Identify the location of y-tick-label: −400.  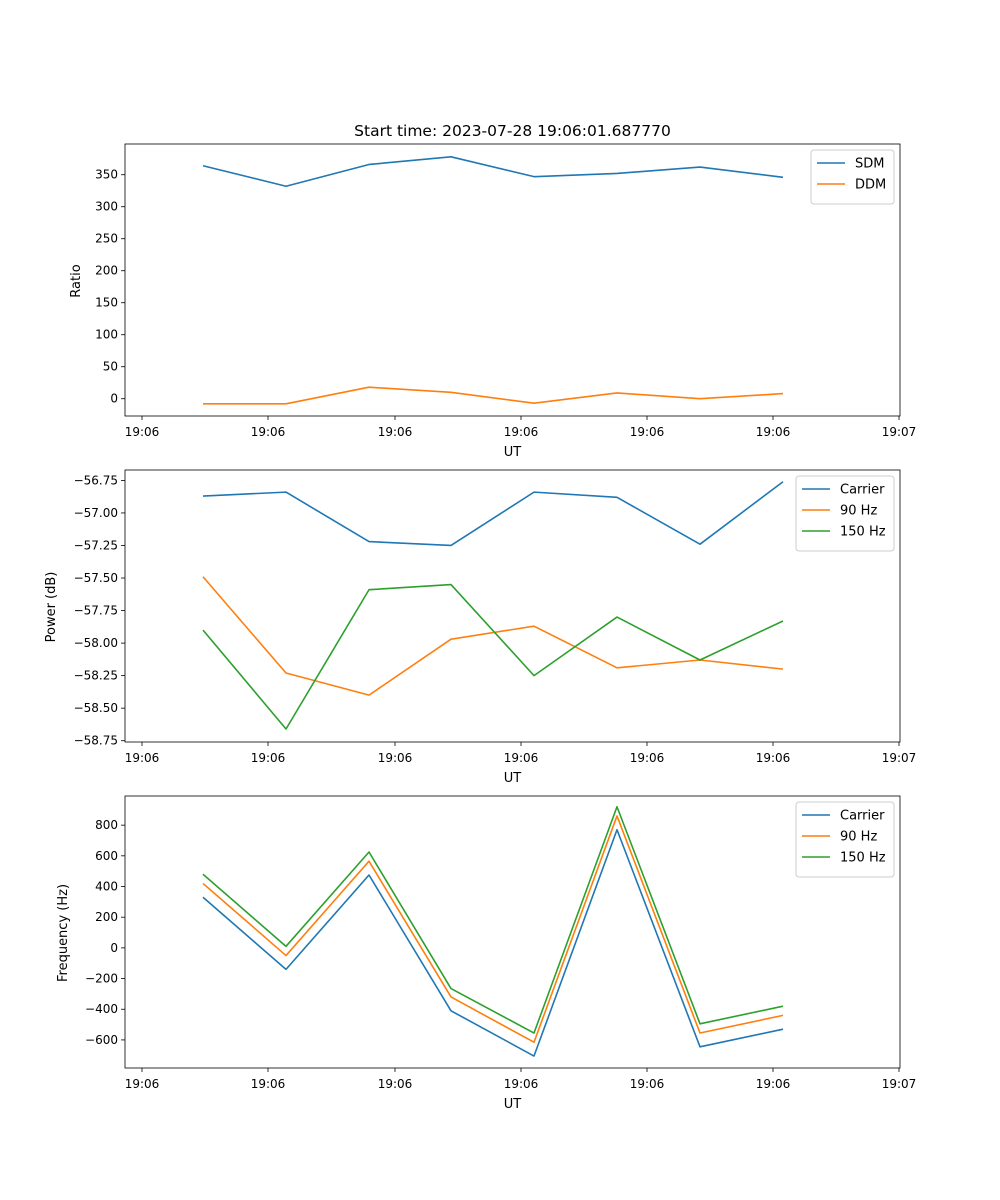
(101, 1009).